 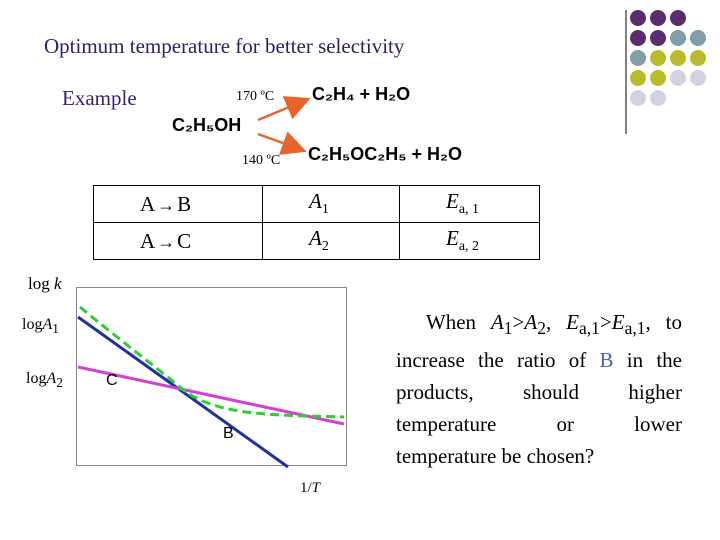 What do you see at coordinates (539, 360) in the screenshot?
I see `question-line-2: increase the ratio of B in the` at bounding box center [539, 360].